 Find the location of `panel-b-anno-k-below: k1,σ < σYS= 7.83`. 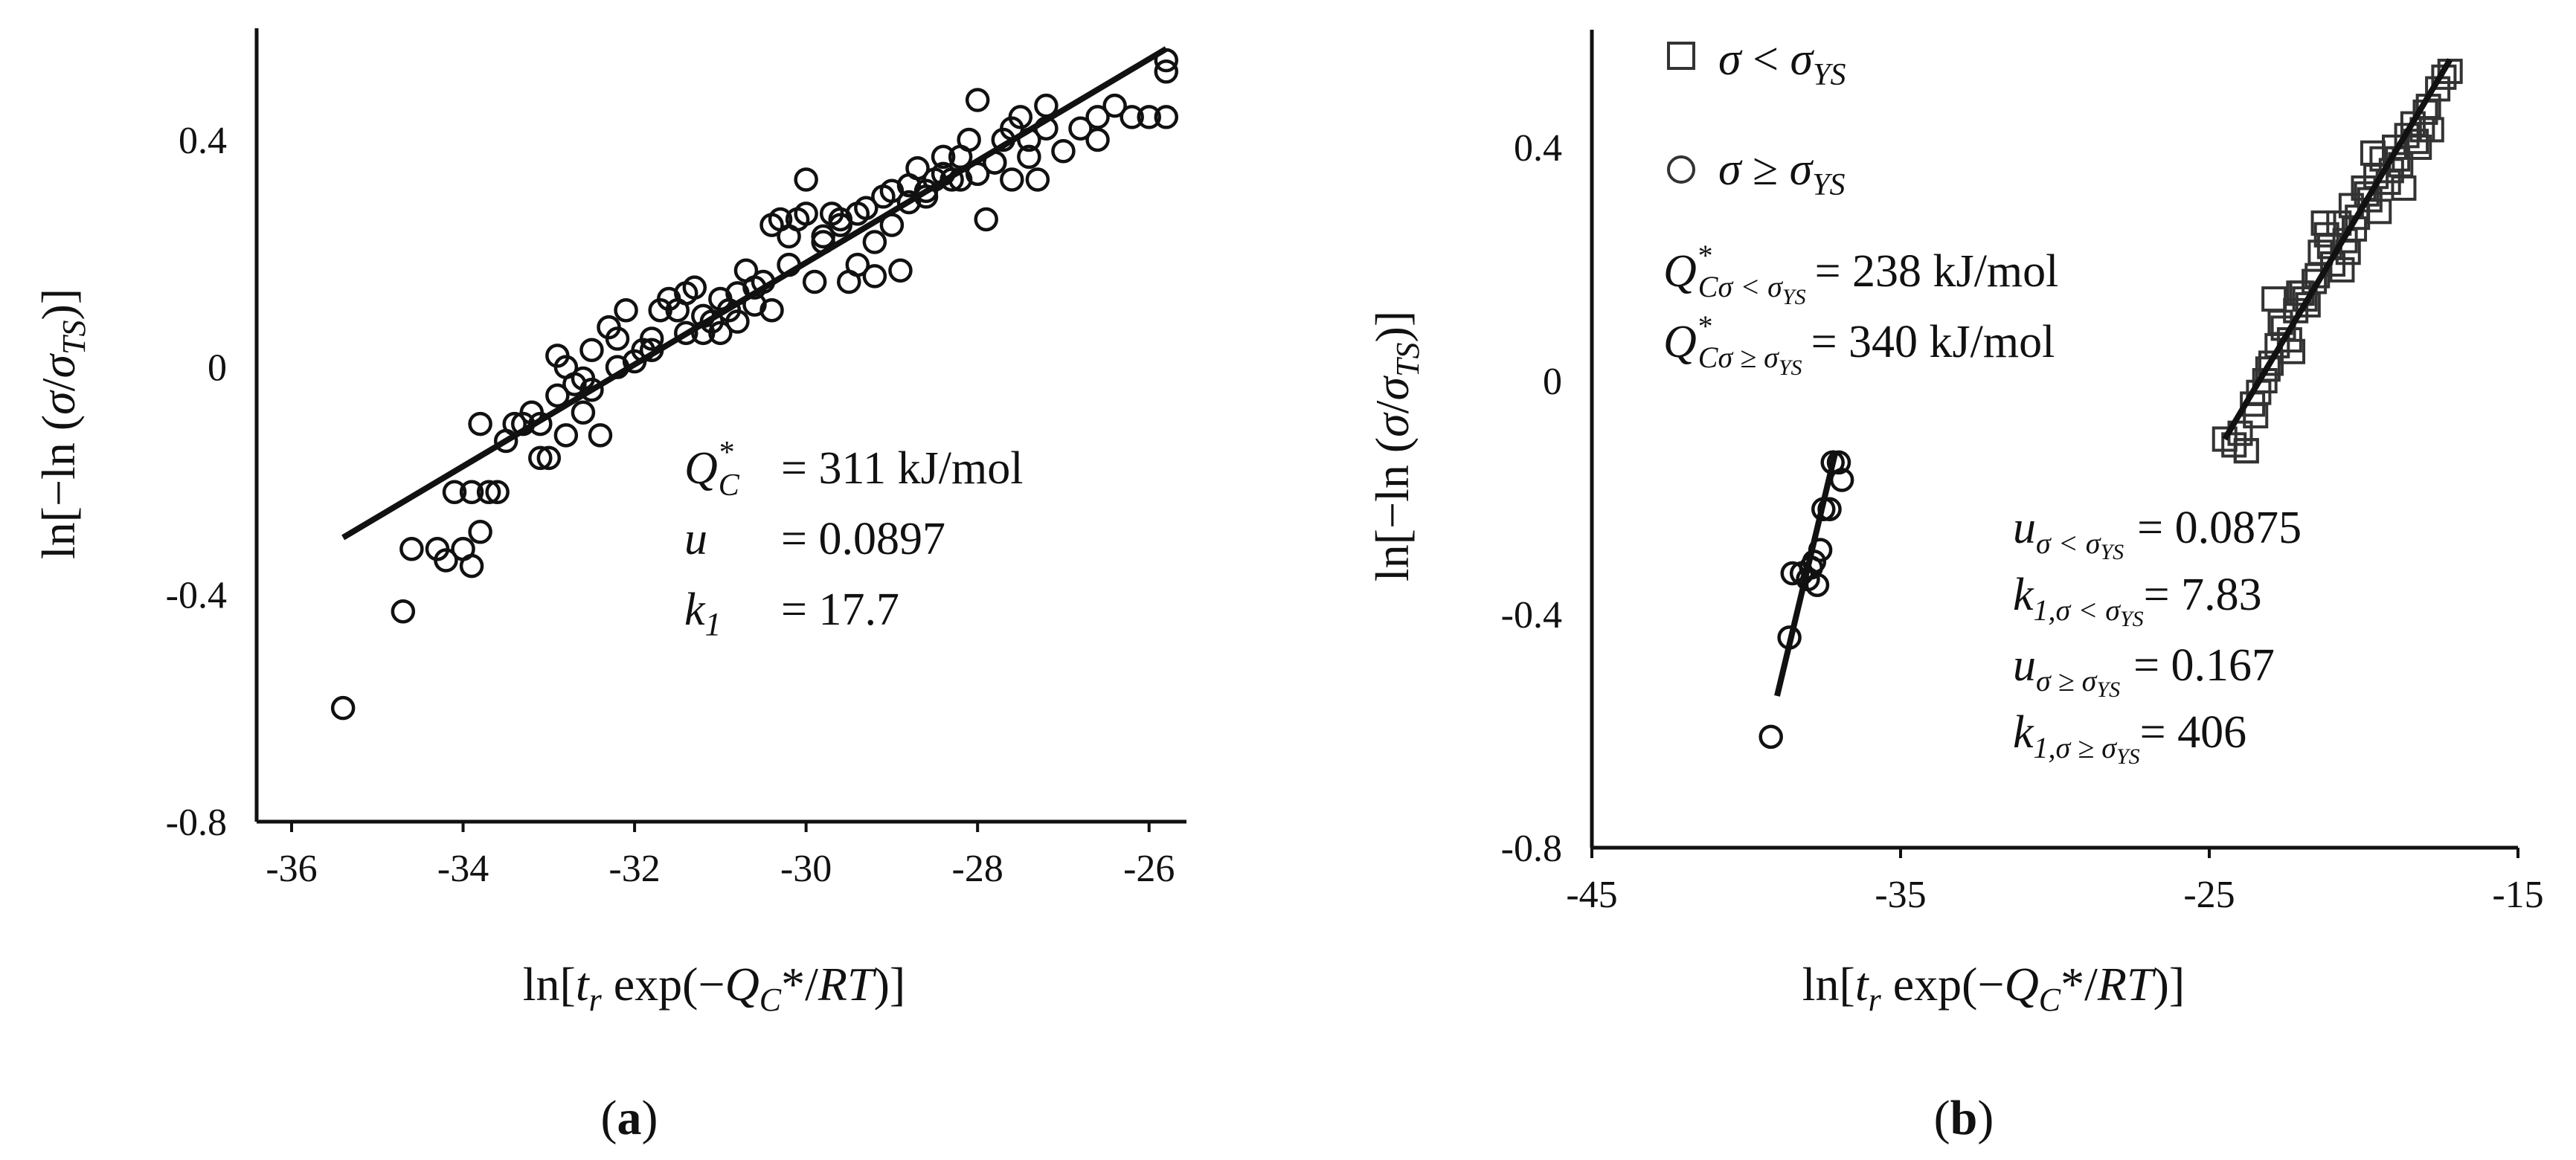

panel-b-anno-k-below: k1,σ < σYS= 7.83 is located at coordinates (2137, 600).